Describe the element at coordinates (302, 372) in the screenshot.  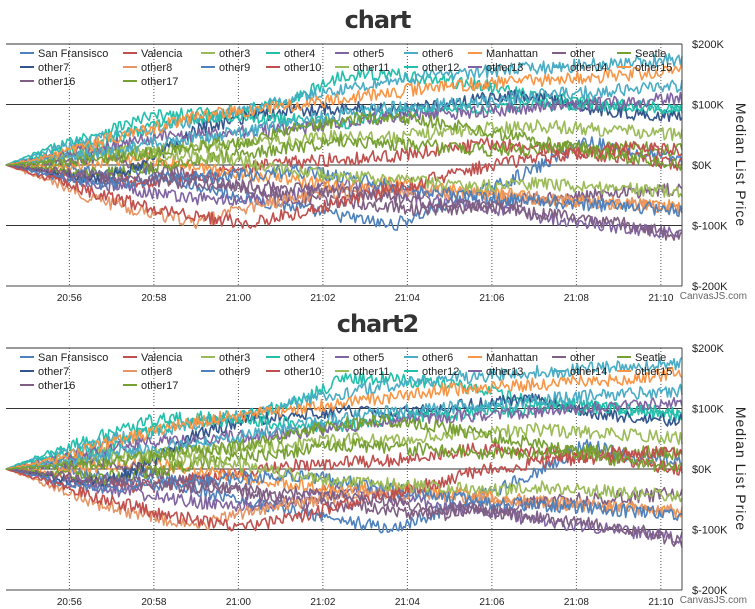
I see `legend-label: other10` at that location.